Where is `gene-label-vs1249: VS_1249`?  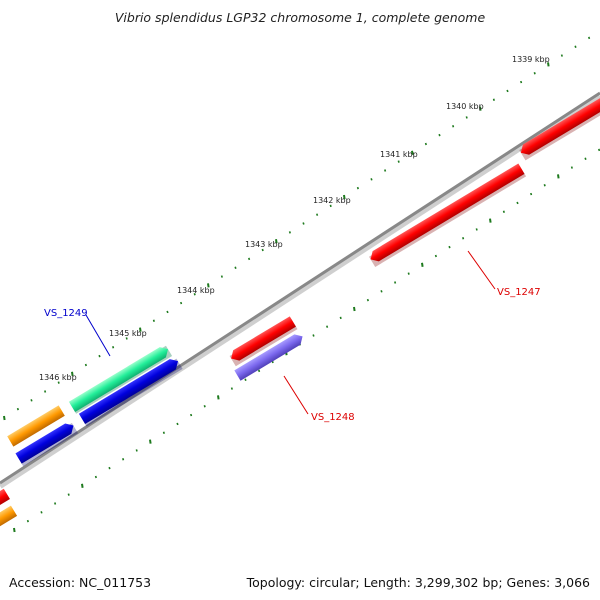 gene-label-vs1249: VS_1249 is located at coordinates (66, 313).